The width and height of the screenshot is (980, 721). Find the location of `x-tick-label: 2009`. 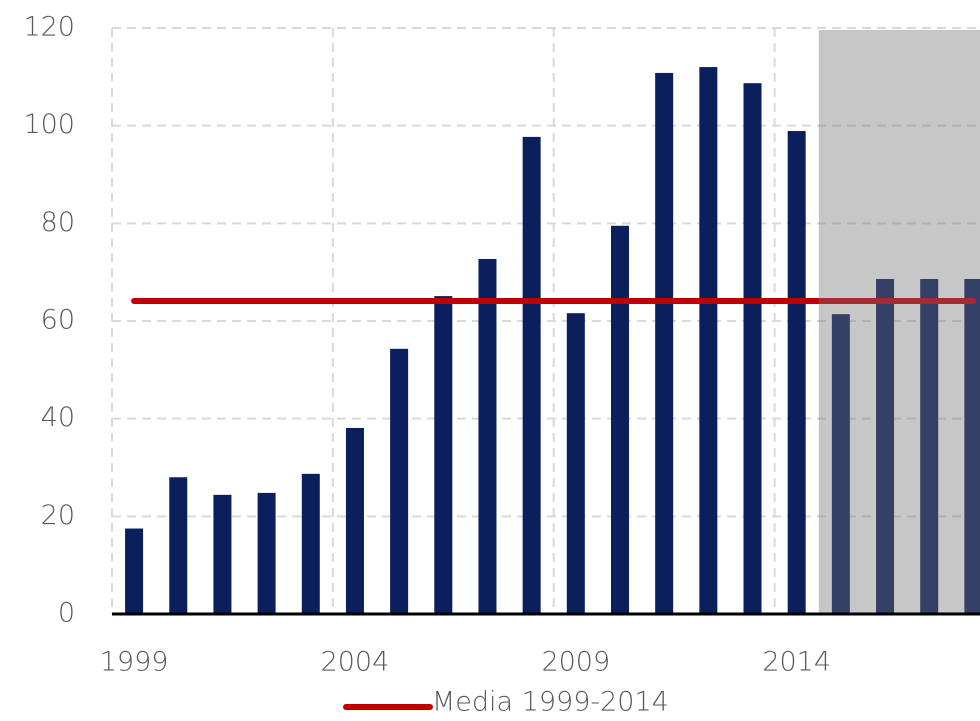

x-tick-label: 2009 is located at coordinates (575, 662).